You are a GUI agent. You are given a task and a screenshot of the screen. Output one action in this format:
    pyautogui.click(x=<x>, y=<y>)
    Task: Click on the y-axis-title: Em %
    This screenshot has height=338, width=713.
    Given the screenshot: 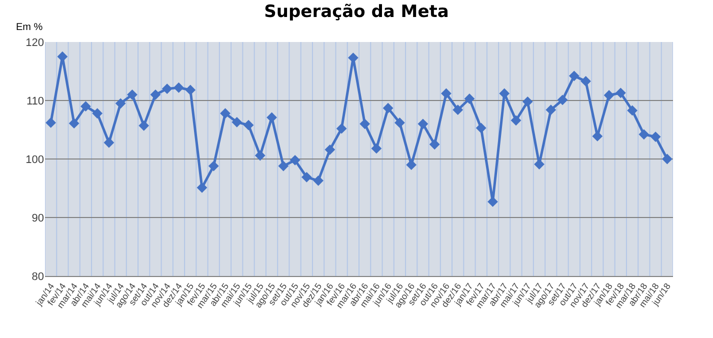 What is the action you would take?
    pyautogui.click(x=29, y=27)
    